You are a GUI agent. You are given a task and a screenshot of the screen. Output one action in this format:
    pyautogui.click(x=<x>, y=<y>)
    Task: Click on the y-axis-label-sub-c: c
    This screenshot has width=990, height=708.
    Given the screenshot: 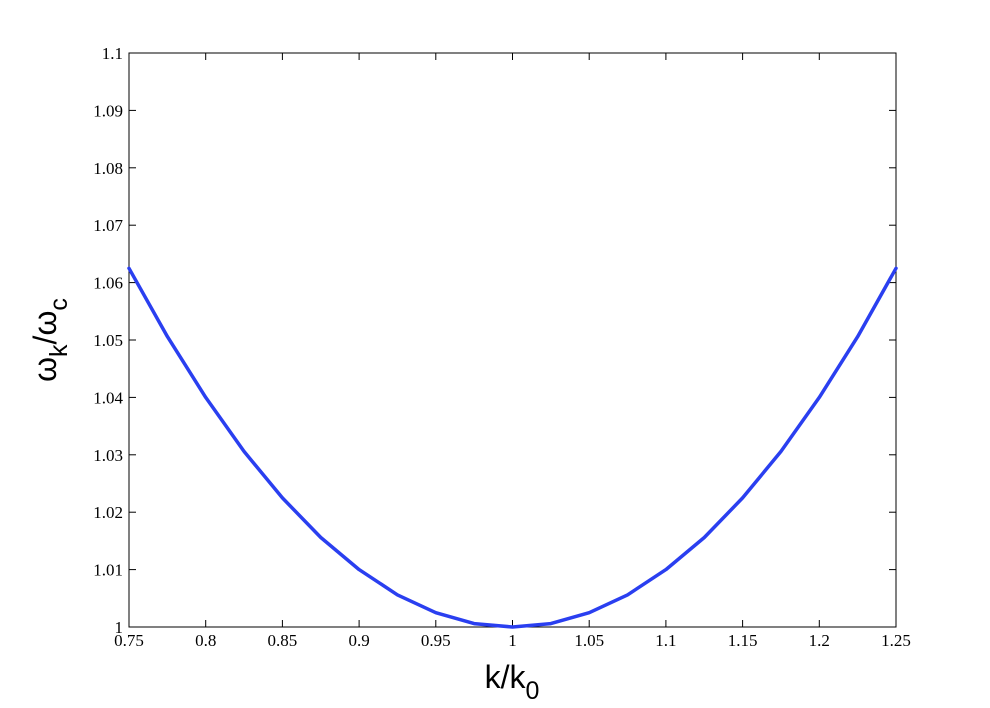 What is the action you would take?
    pyautogui.click(x=59, y=304)
    